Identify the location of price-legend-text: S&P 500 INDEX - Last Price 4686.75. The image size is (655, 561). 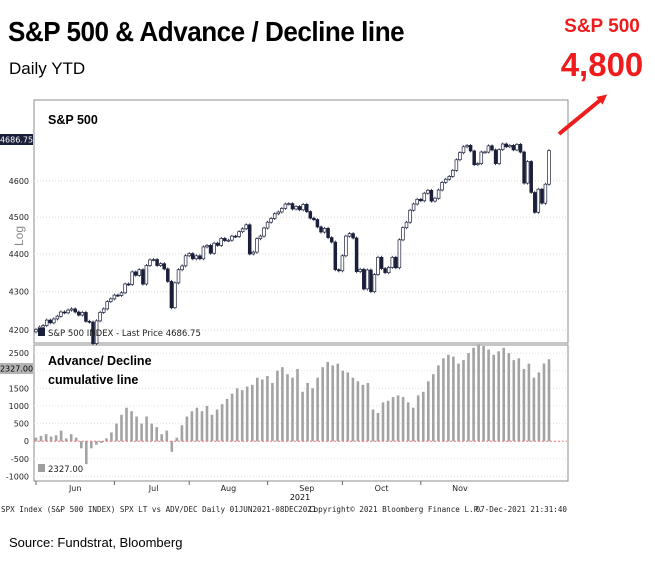
(124, 334).